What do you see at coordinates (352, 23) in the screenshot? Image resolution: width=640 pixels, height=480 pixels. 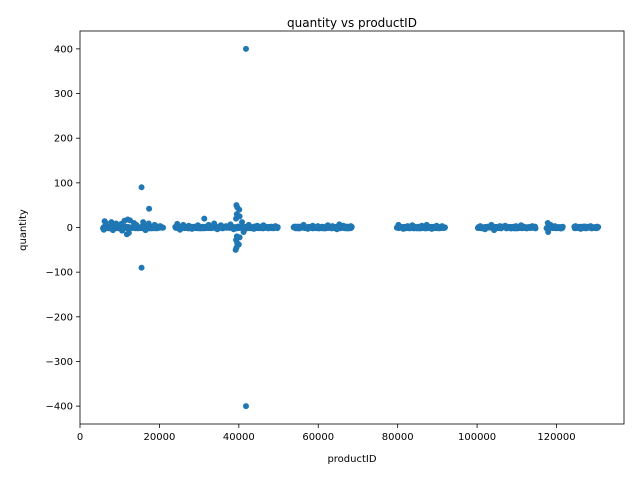 I see `chart-title: quantity vs productID` at bounding box center [352, 23].